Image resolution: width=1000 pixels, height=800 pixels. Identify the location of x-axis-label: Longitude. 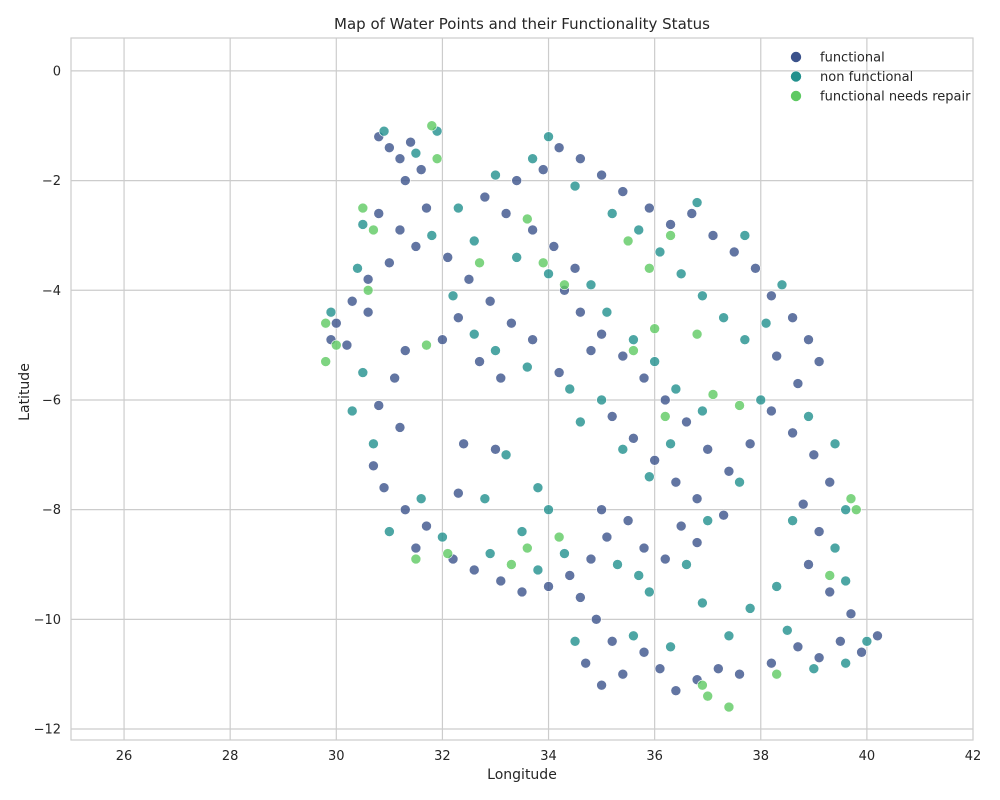
(522, 775).